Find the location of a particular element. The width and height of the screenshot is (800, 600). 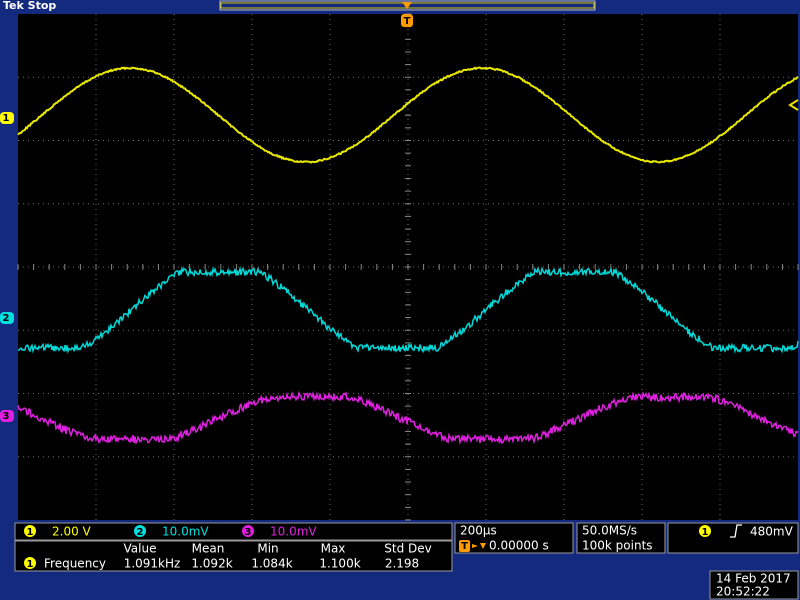

time: 20:52:22 is located at coordinates (743, 592).